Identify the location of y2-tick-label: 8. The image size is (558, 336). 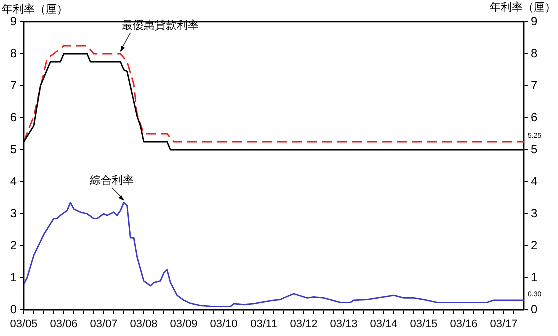
(534, 53).